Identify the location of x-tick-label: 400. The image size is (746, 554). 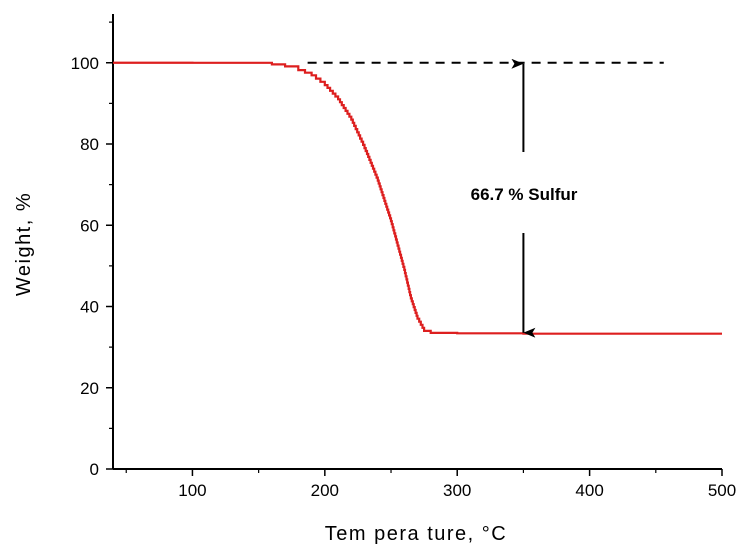
(589, 490).